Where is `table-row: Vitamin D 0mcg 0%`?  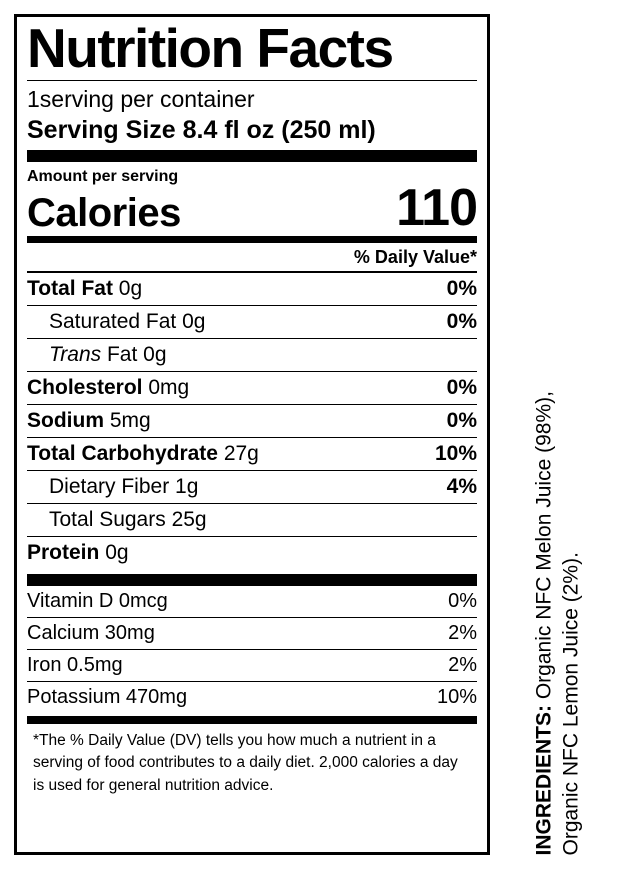
table-row: Vitamin D 0mcg 0% is located at coordinates (252, 601).